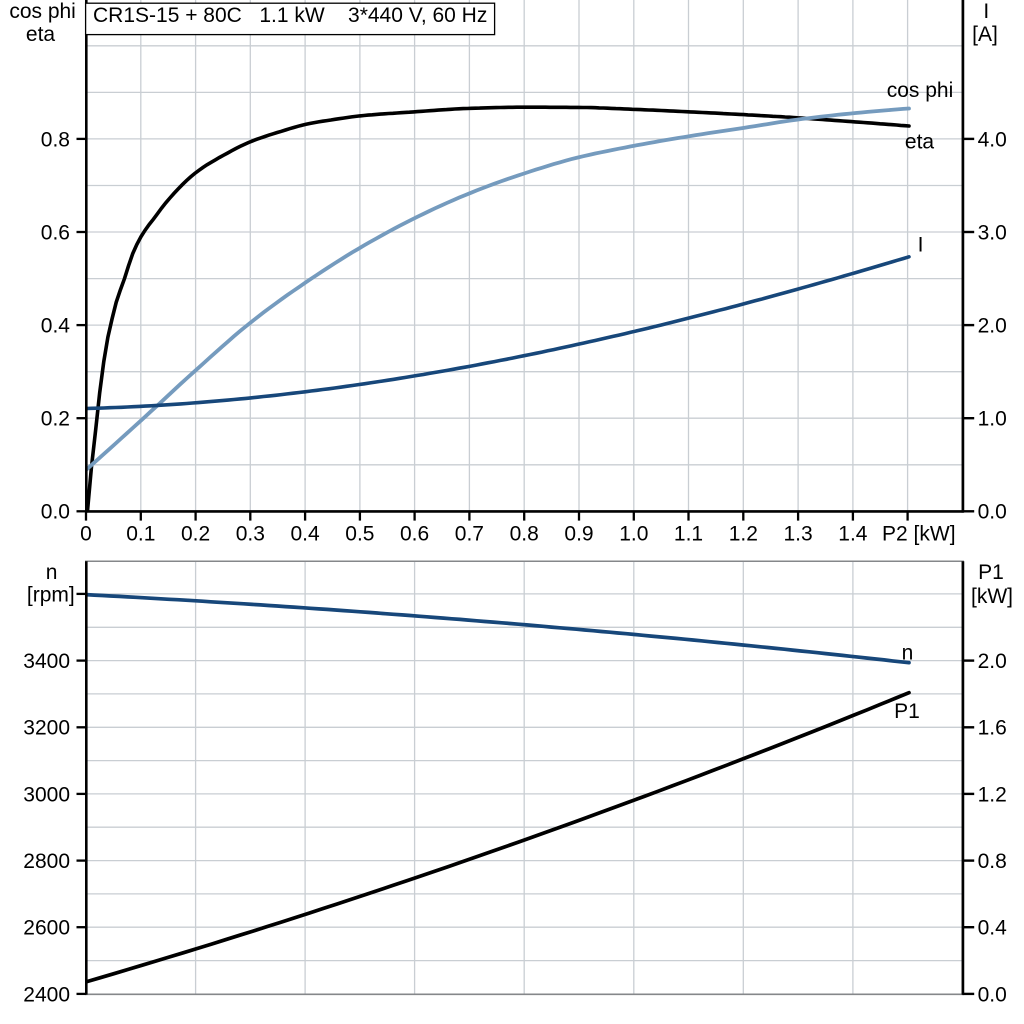  Describe the element at coordinates (46, 928) in the screenshot. I see `svg-text: 2600` at that location.